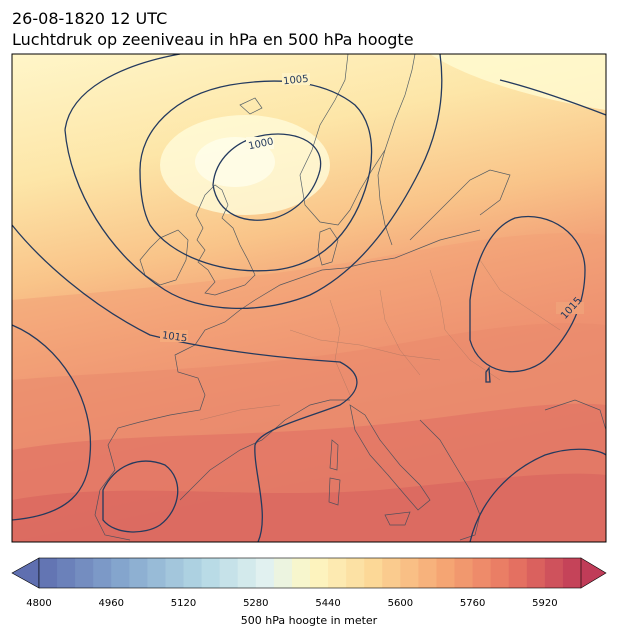  What do you see at coordinates (593, 573) in the screenshot?
I see `colorbar-extend-high` at bounding box center [593, 573].